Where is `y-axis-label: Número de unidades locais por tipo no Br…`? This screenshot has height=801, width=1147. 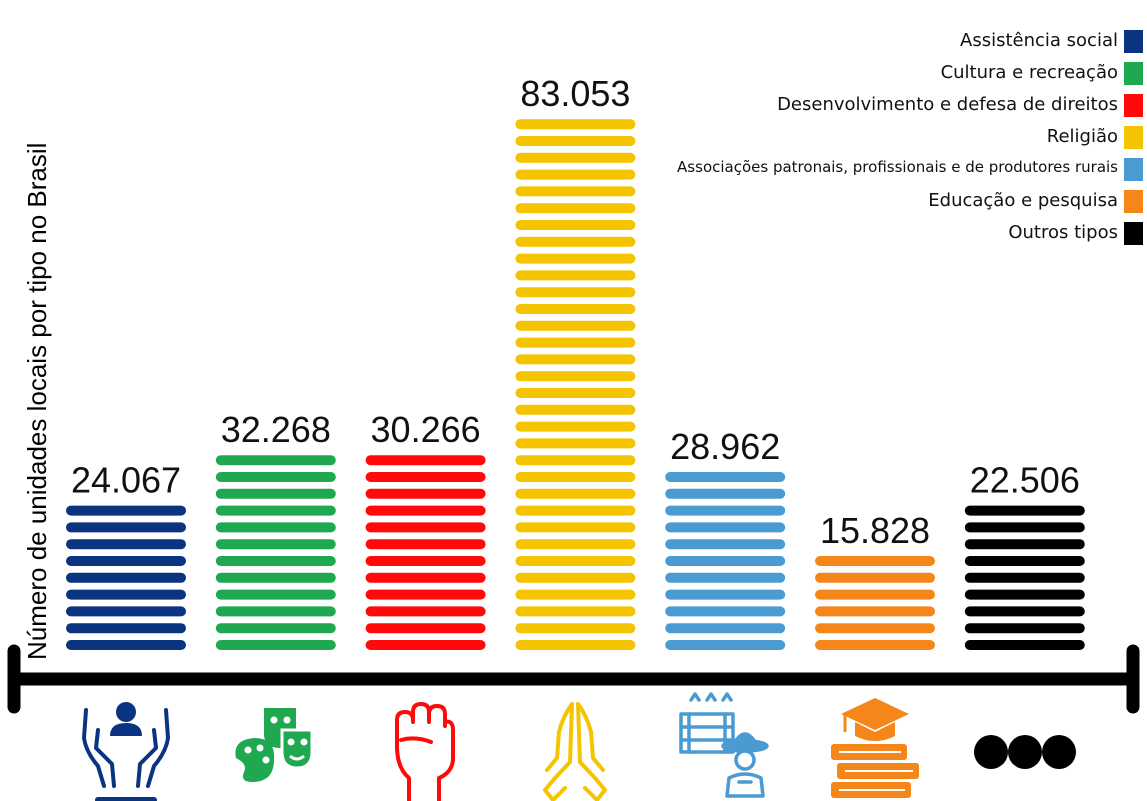
y-axis-label: Número de unidades locais por tipo no Br… is located at coordinates (37, 401).